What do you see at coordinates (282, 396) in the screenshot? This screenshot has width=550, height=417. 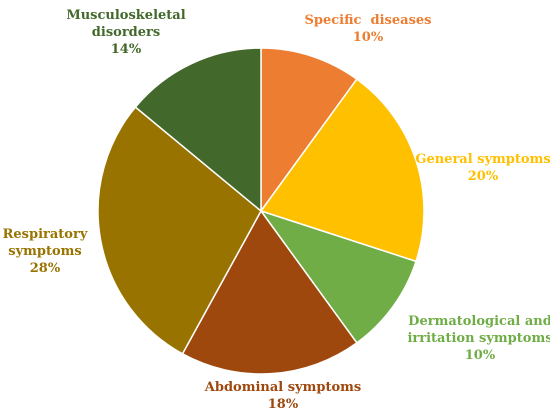 I see `slice-label-4: Abdominal symptoms 18%` at bounding box center [282, 396].